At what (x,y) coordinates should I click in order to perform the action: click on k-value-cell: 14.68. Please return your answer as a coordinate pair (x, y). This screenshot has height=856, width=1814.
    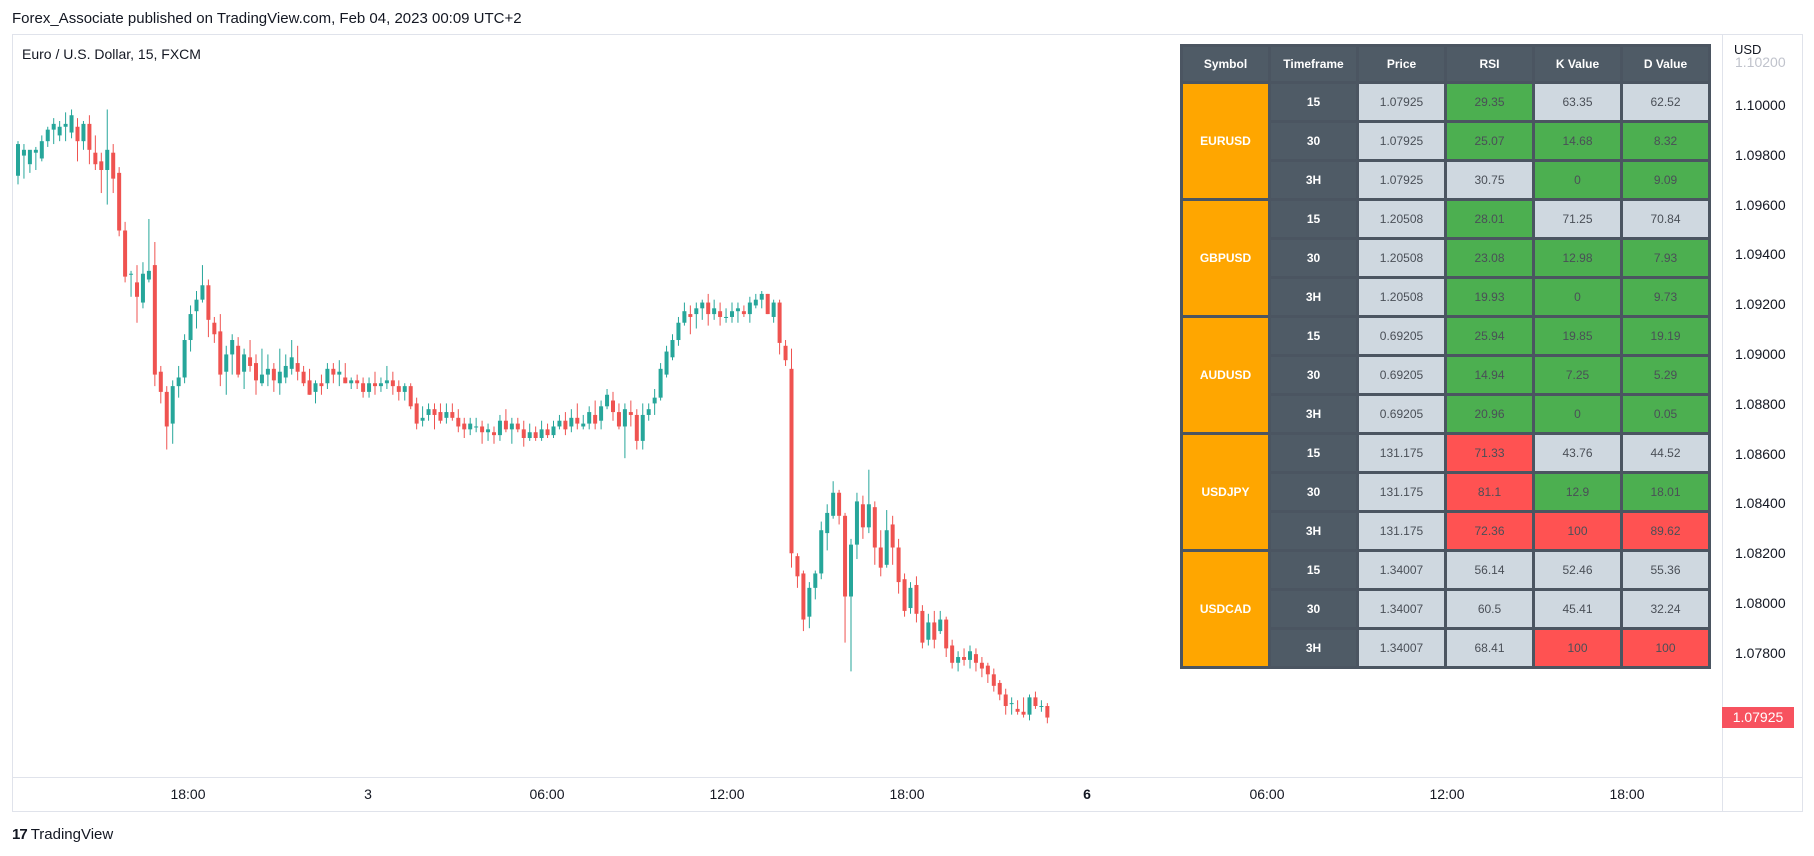
    Looking at the image, I should click on (1577, 141).